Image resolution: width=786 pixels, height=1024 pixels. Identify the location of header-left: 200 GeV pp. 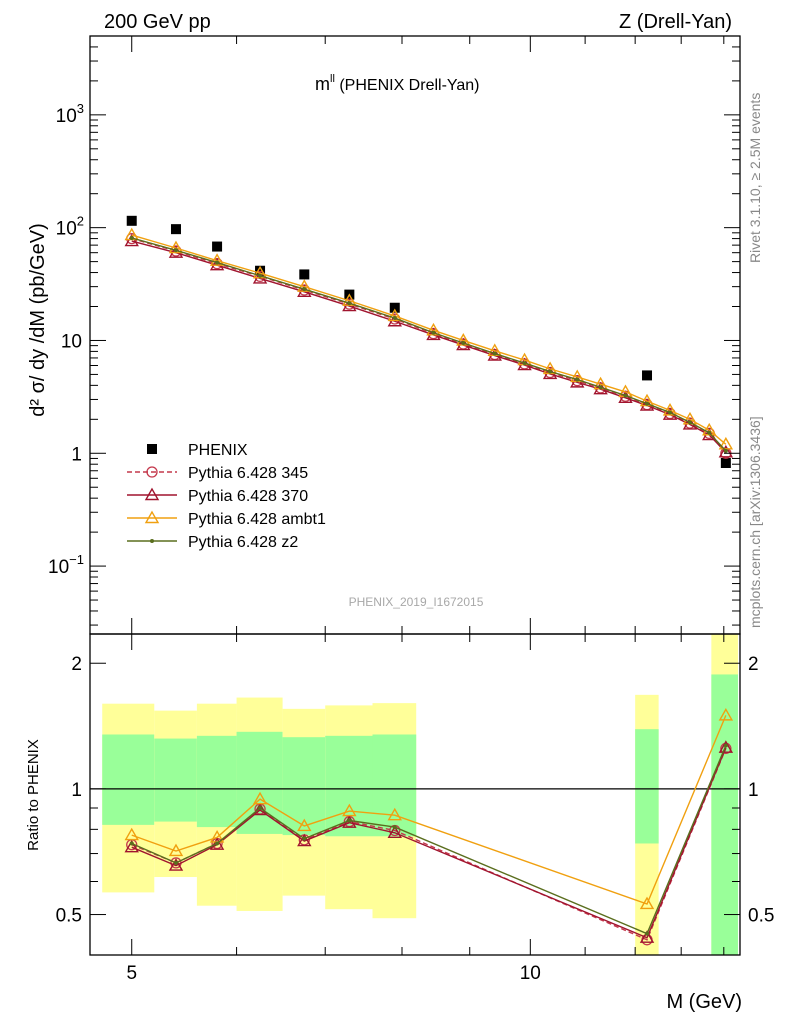
(157, 22).